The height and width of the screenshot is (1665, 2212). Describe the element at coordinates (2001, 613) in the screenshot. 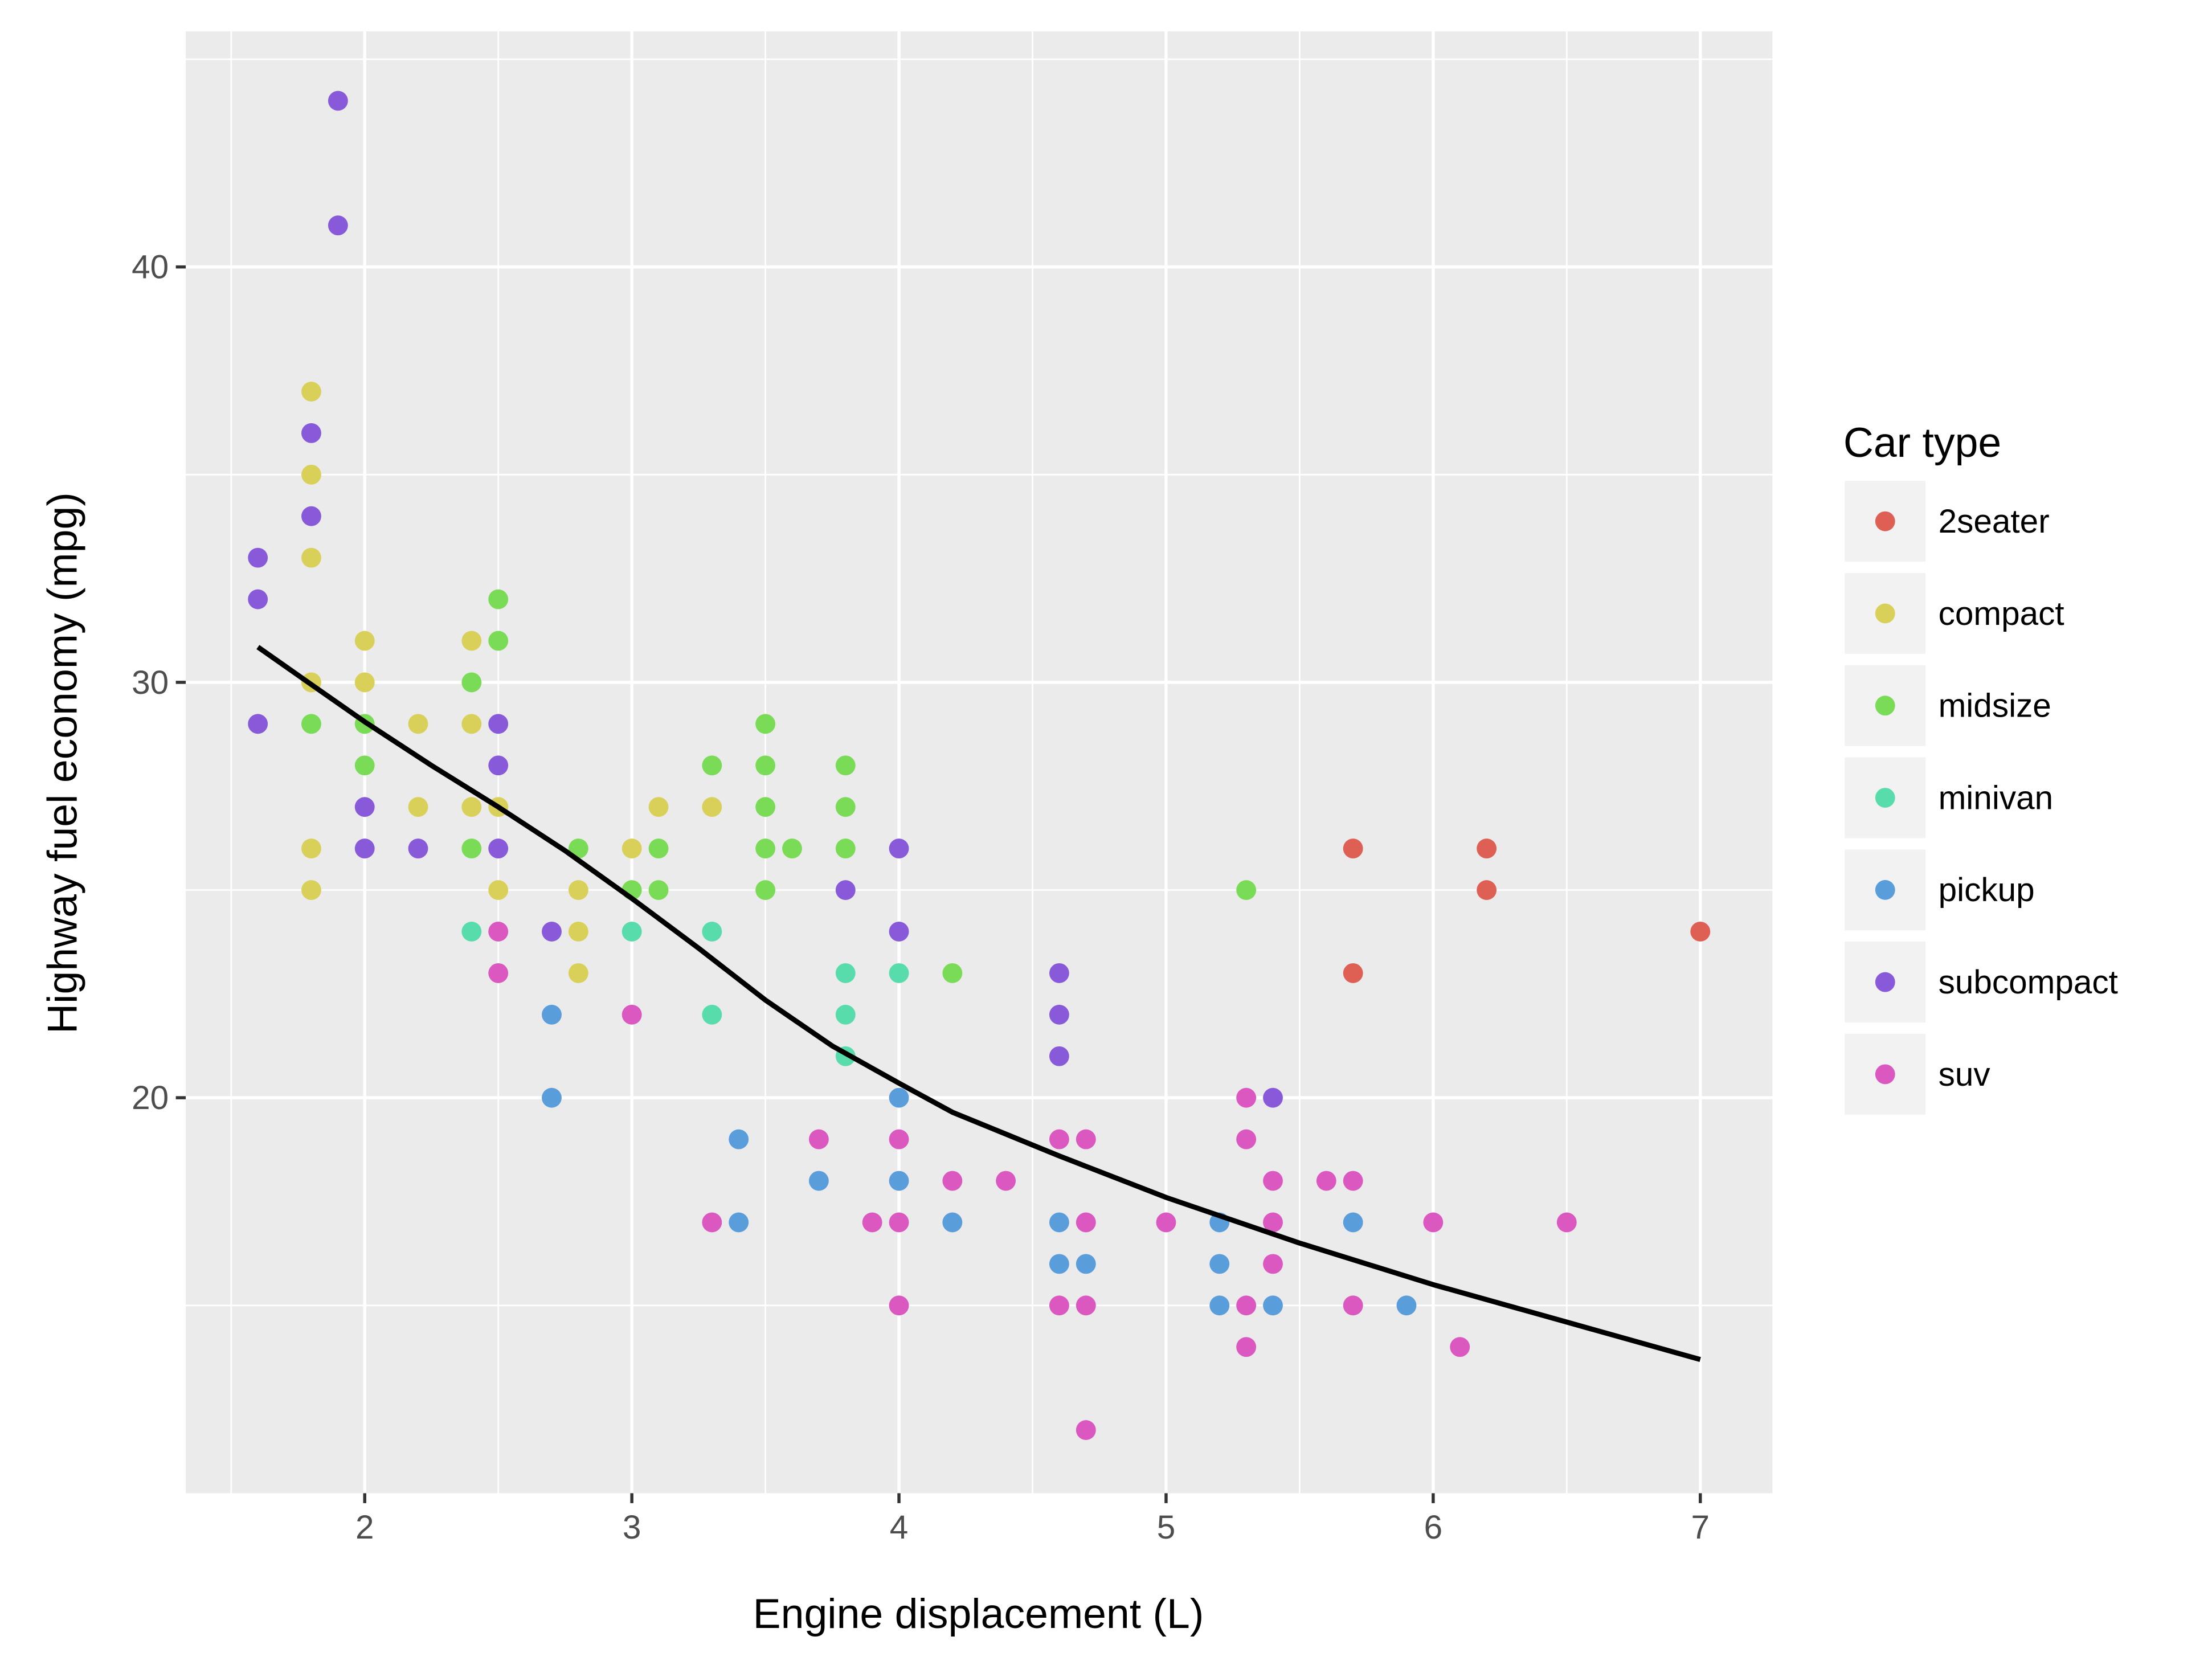

I see `legend-label: compact` at that location.